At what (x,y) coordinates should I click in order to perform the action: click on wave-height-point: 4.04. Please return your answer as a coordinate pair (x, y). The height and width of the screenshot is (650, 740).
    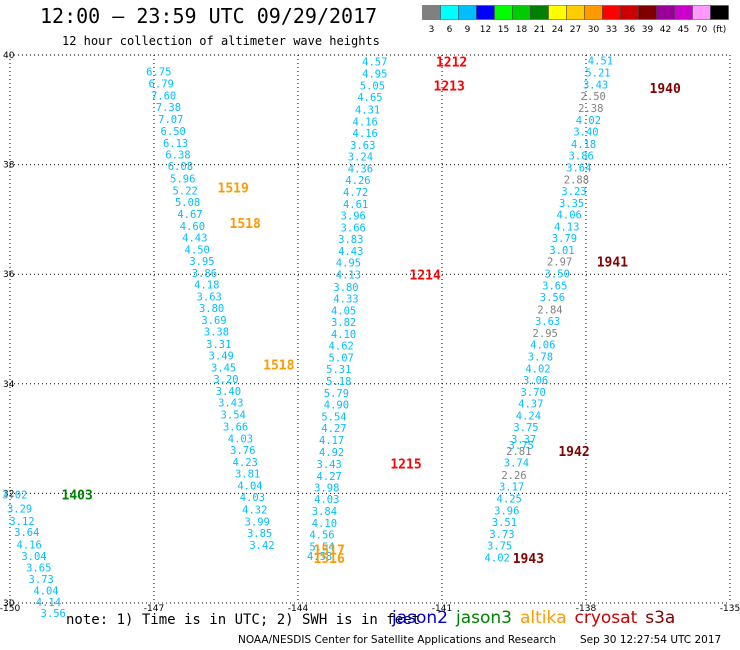
    Looking at the image, I should click on (249, 487).